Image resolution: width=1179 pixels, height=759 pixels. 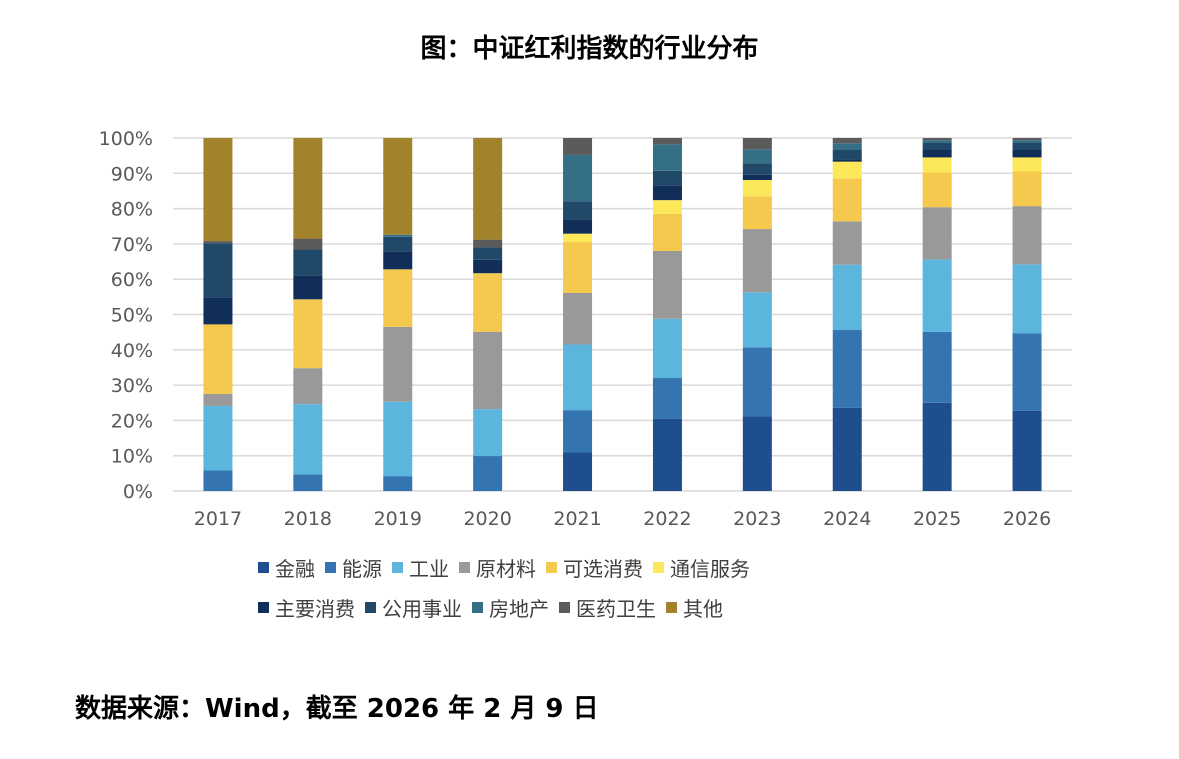 What do you see at coordinates (398, 519) in the screenshot?
I see `x-tick-label: 2019` at bounding box center [398, 519].